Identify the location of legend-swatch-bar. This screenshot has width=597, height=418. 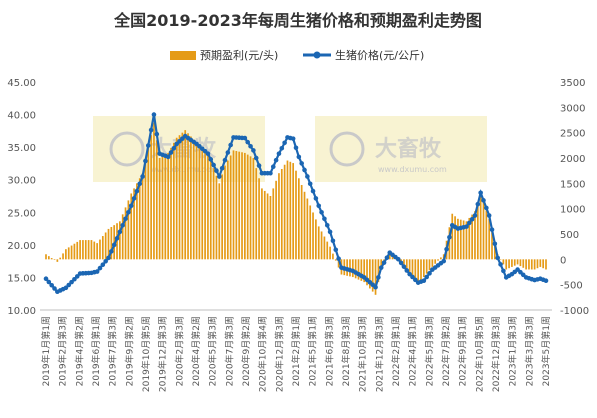
(183, 55).